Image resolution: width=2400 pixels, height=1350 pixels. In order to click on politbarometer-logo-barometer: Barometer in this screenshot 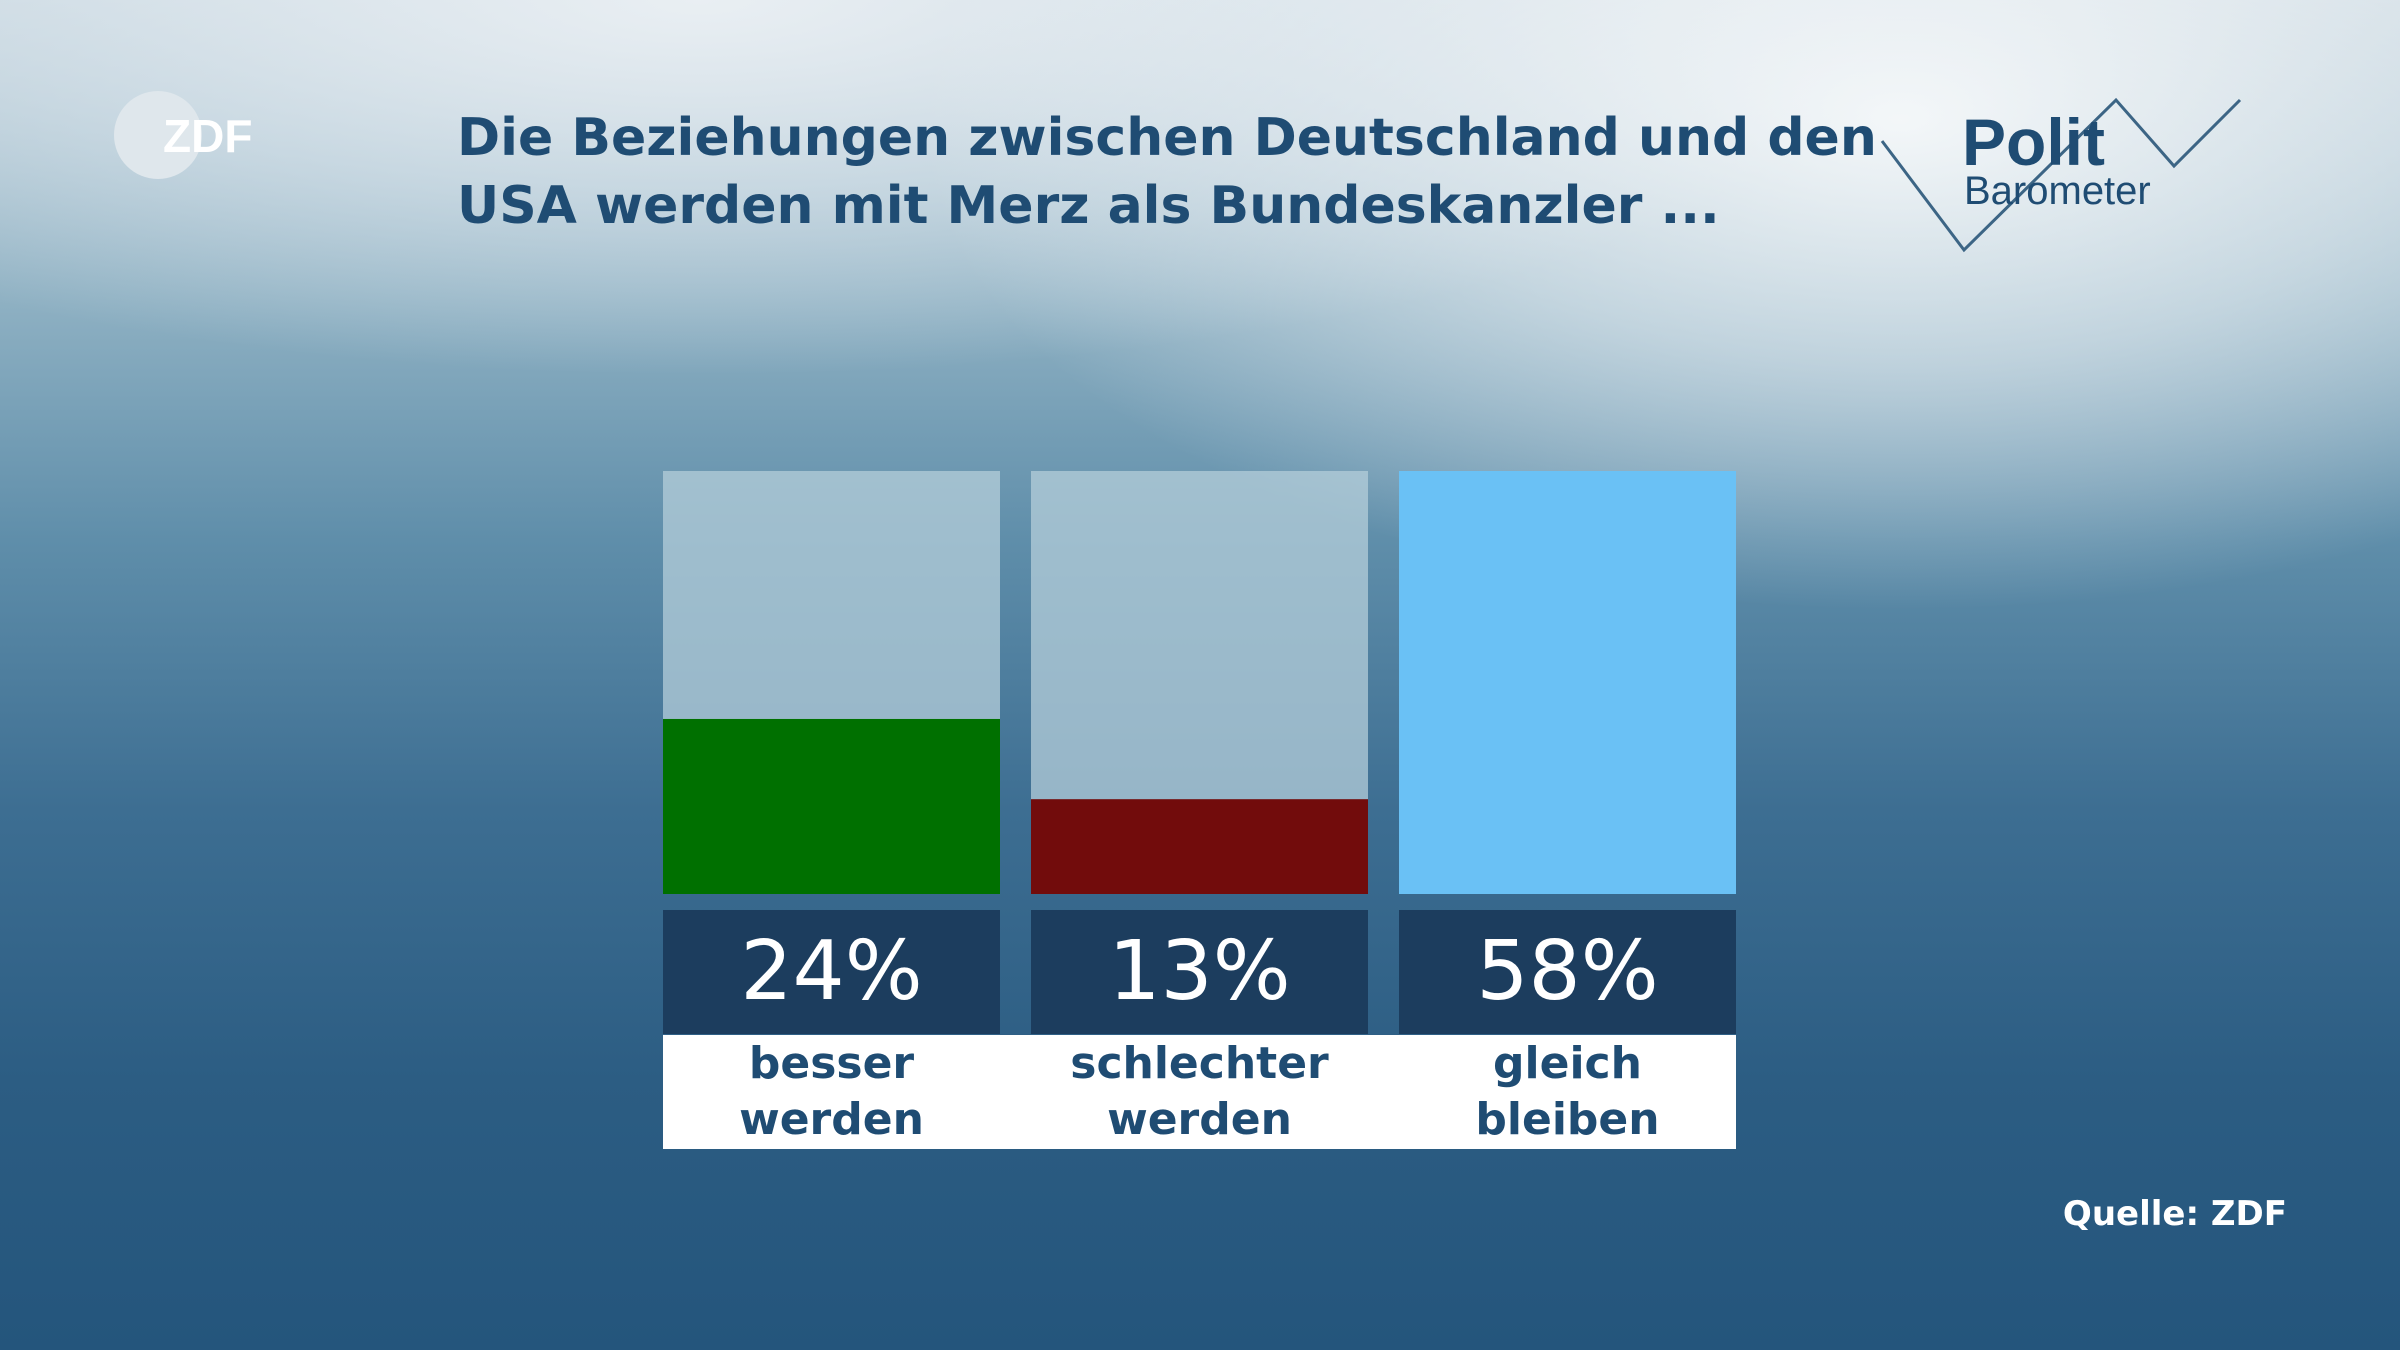, I will do `click(2057, 191)`.